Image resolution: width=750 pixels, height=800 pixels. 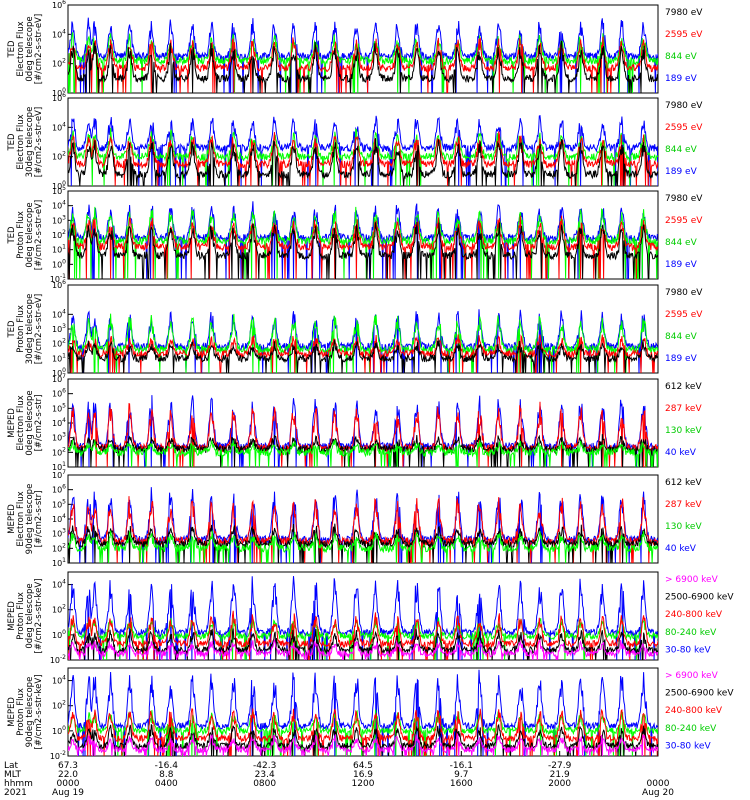 I want to click on y-axis-label-line: 90deg telescope, so click(x=30, y=519).